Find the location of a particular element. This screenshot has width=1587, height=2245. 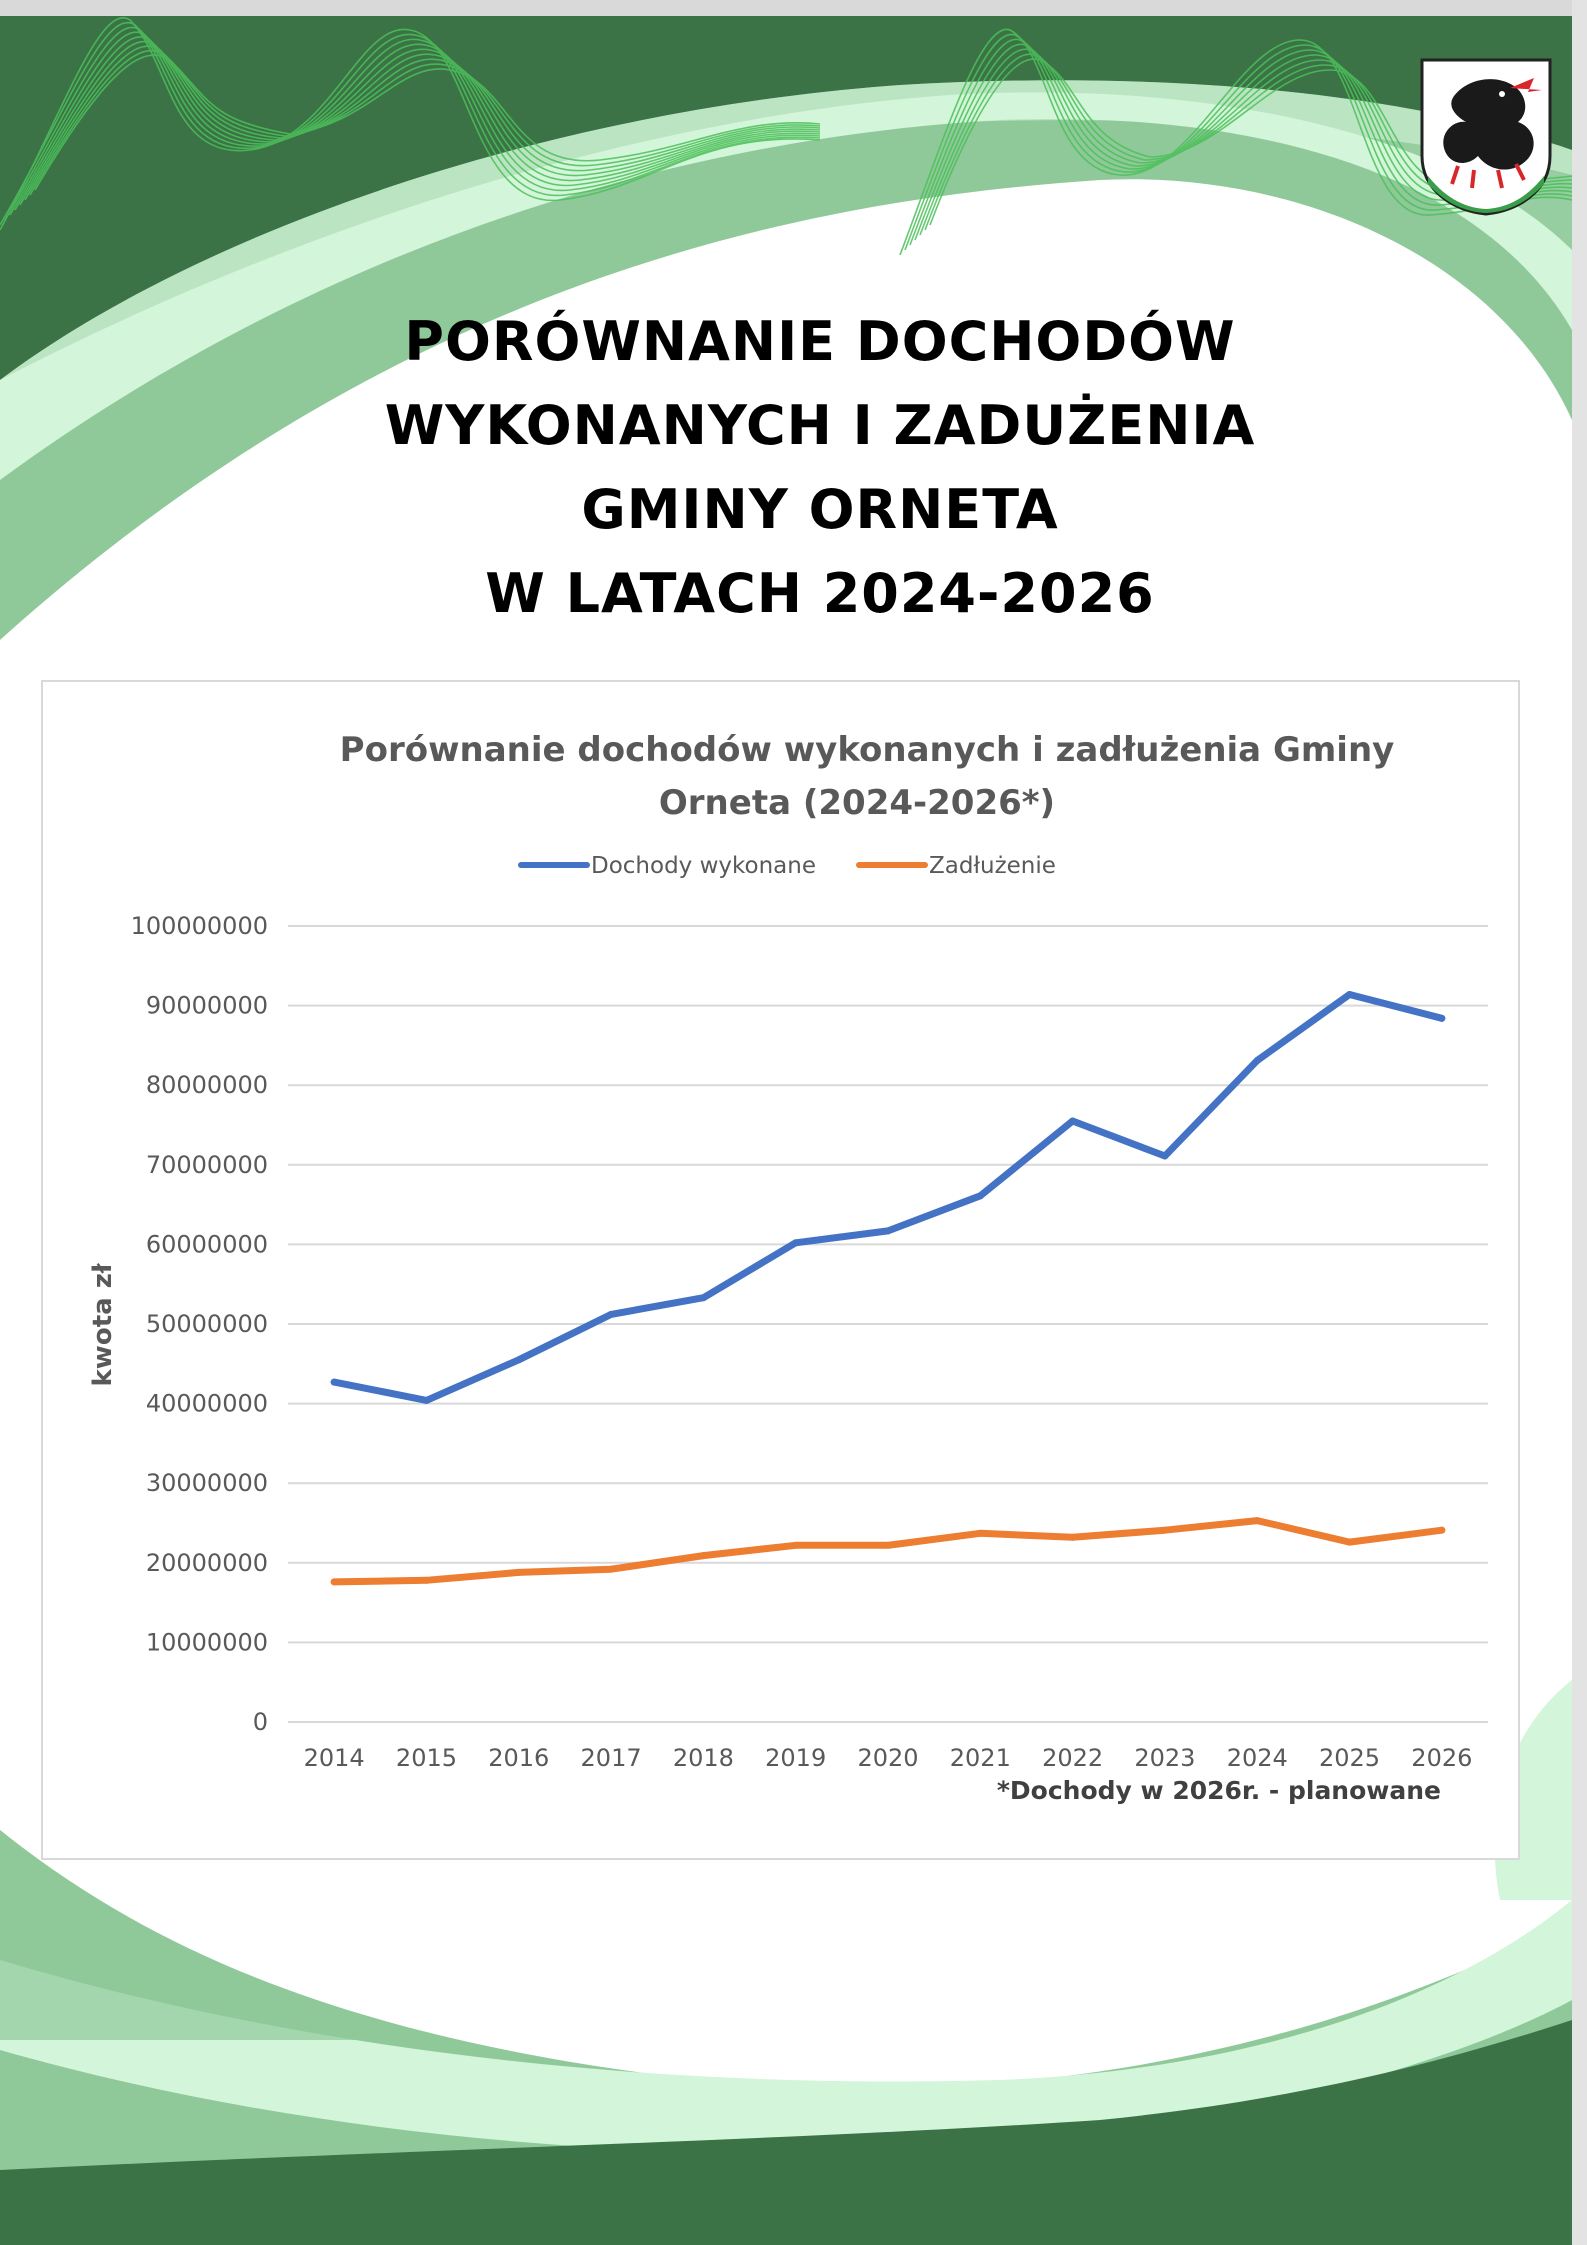

chart-legend: Dochody wykonane Zadłużenie is located at coordinates (787, 866).